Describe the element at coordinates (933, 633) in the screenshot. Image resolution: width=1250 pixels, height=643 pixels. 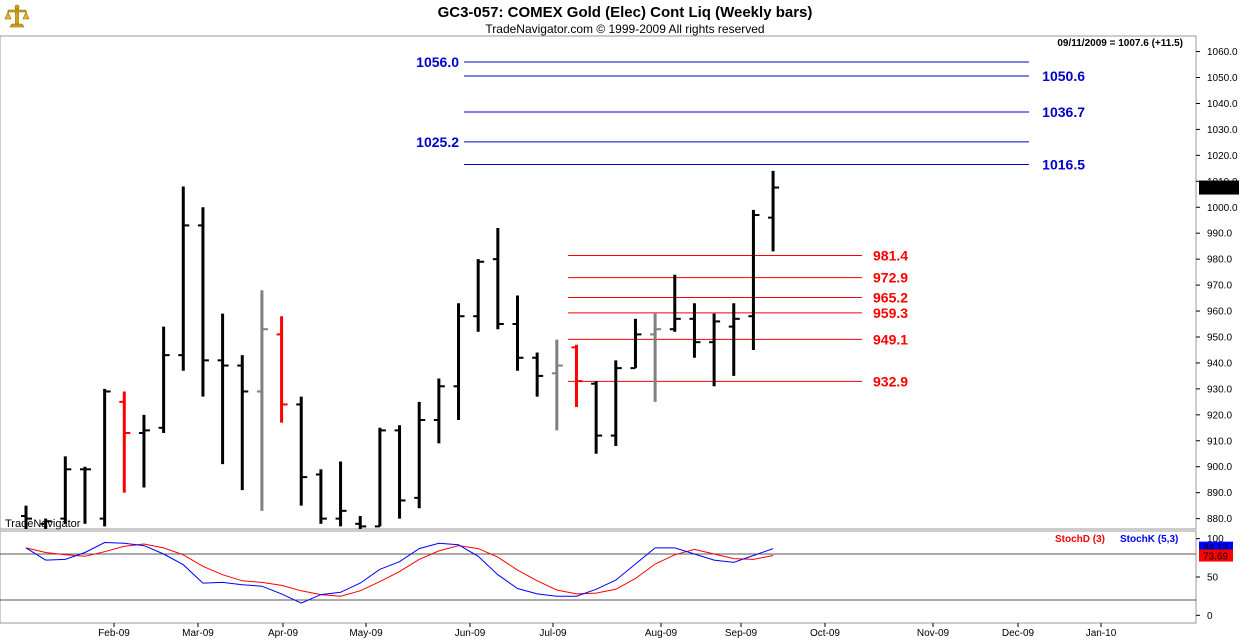
I see `time-tick-label: Nov-09` at that location.